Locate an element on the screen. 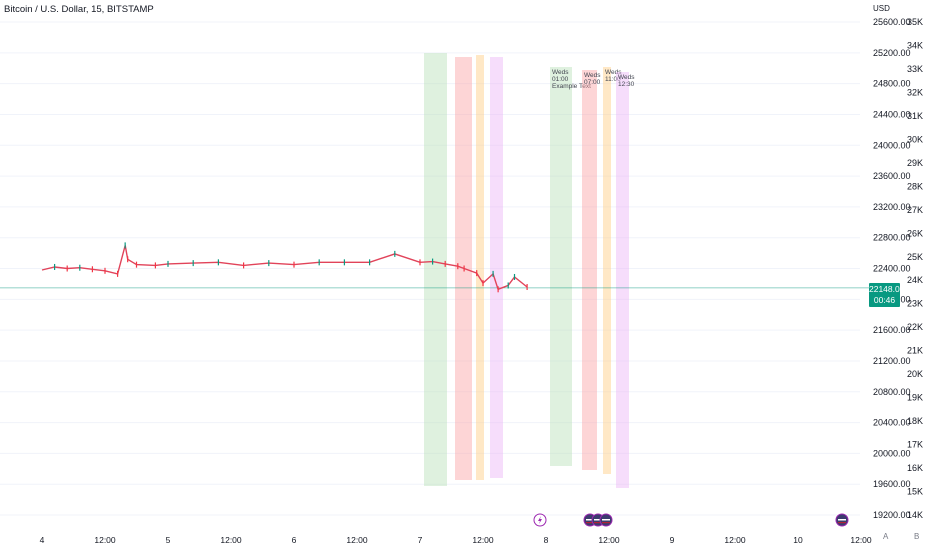 This screenshot has height=550, width=932. price-tick-label: 23600.00 is located at coordinates (892, 176).